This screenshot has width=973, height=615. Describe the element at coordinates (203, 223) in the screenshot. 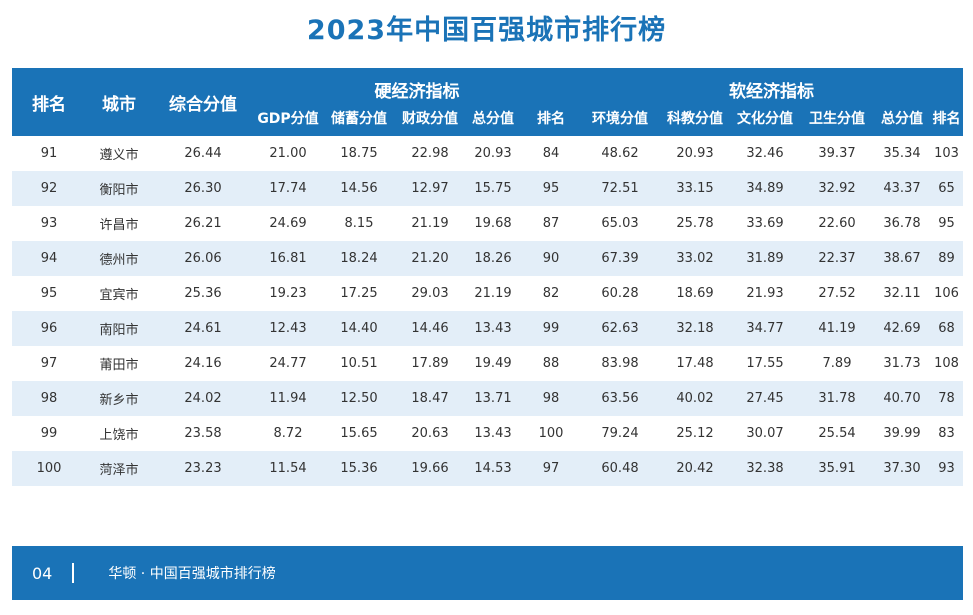

I see `table-cell: 26.21` at that location.